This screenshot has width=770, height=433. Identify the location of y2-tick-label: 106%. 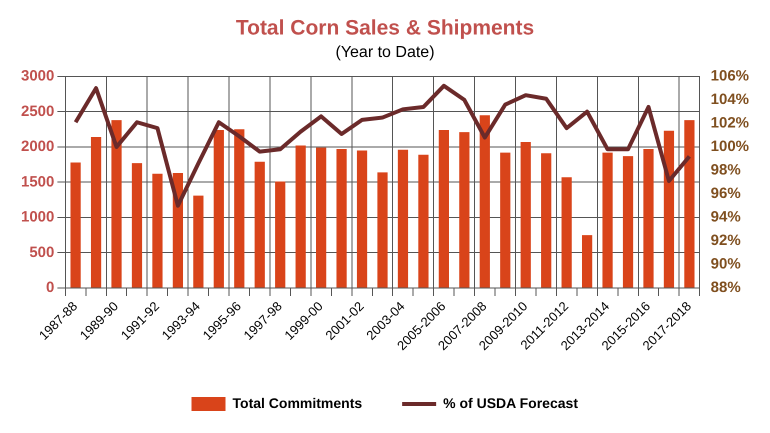
(730, 76).